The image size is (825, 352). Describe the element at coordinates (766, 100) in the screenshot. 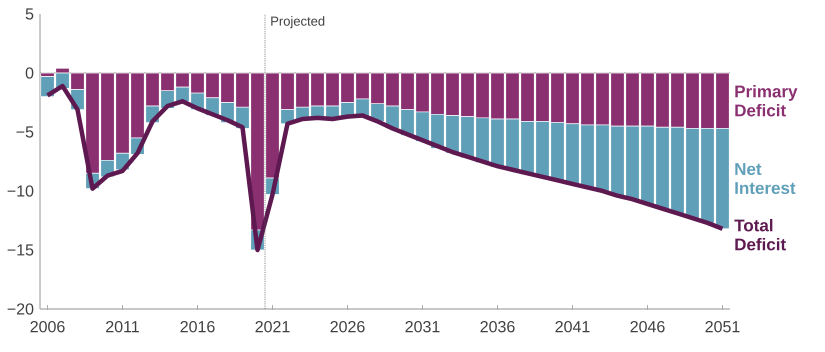

I see `series-label: Primary Deficit` at that location.